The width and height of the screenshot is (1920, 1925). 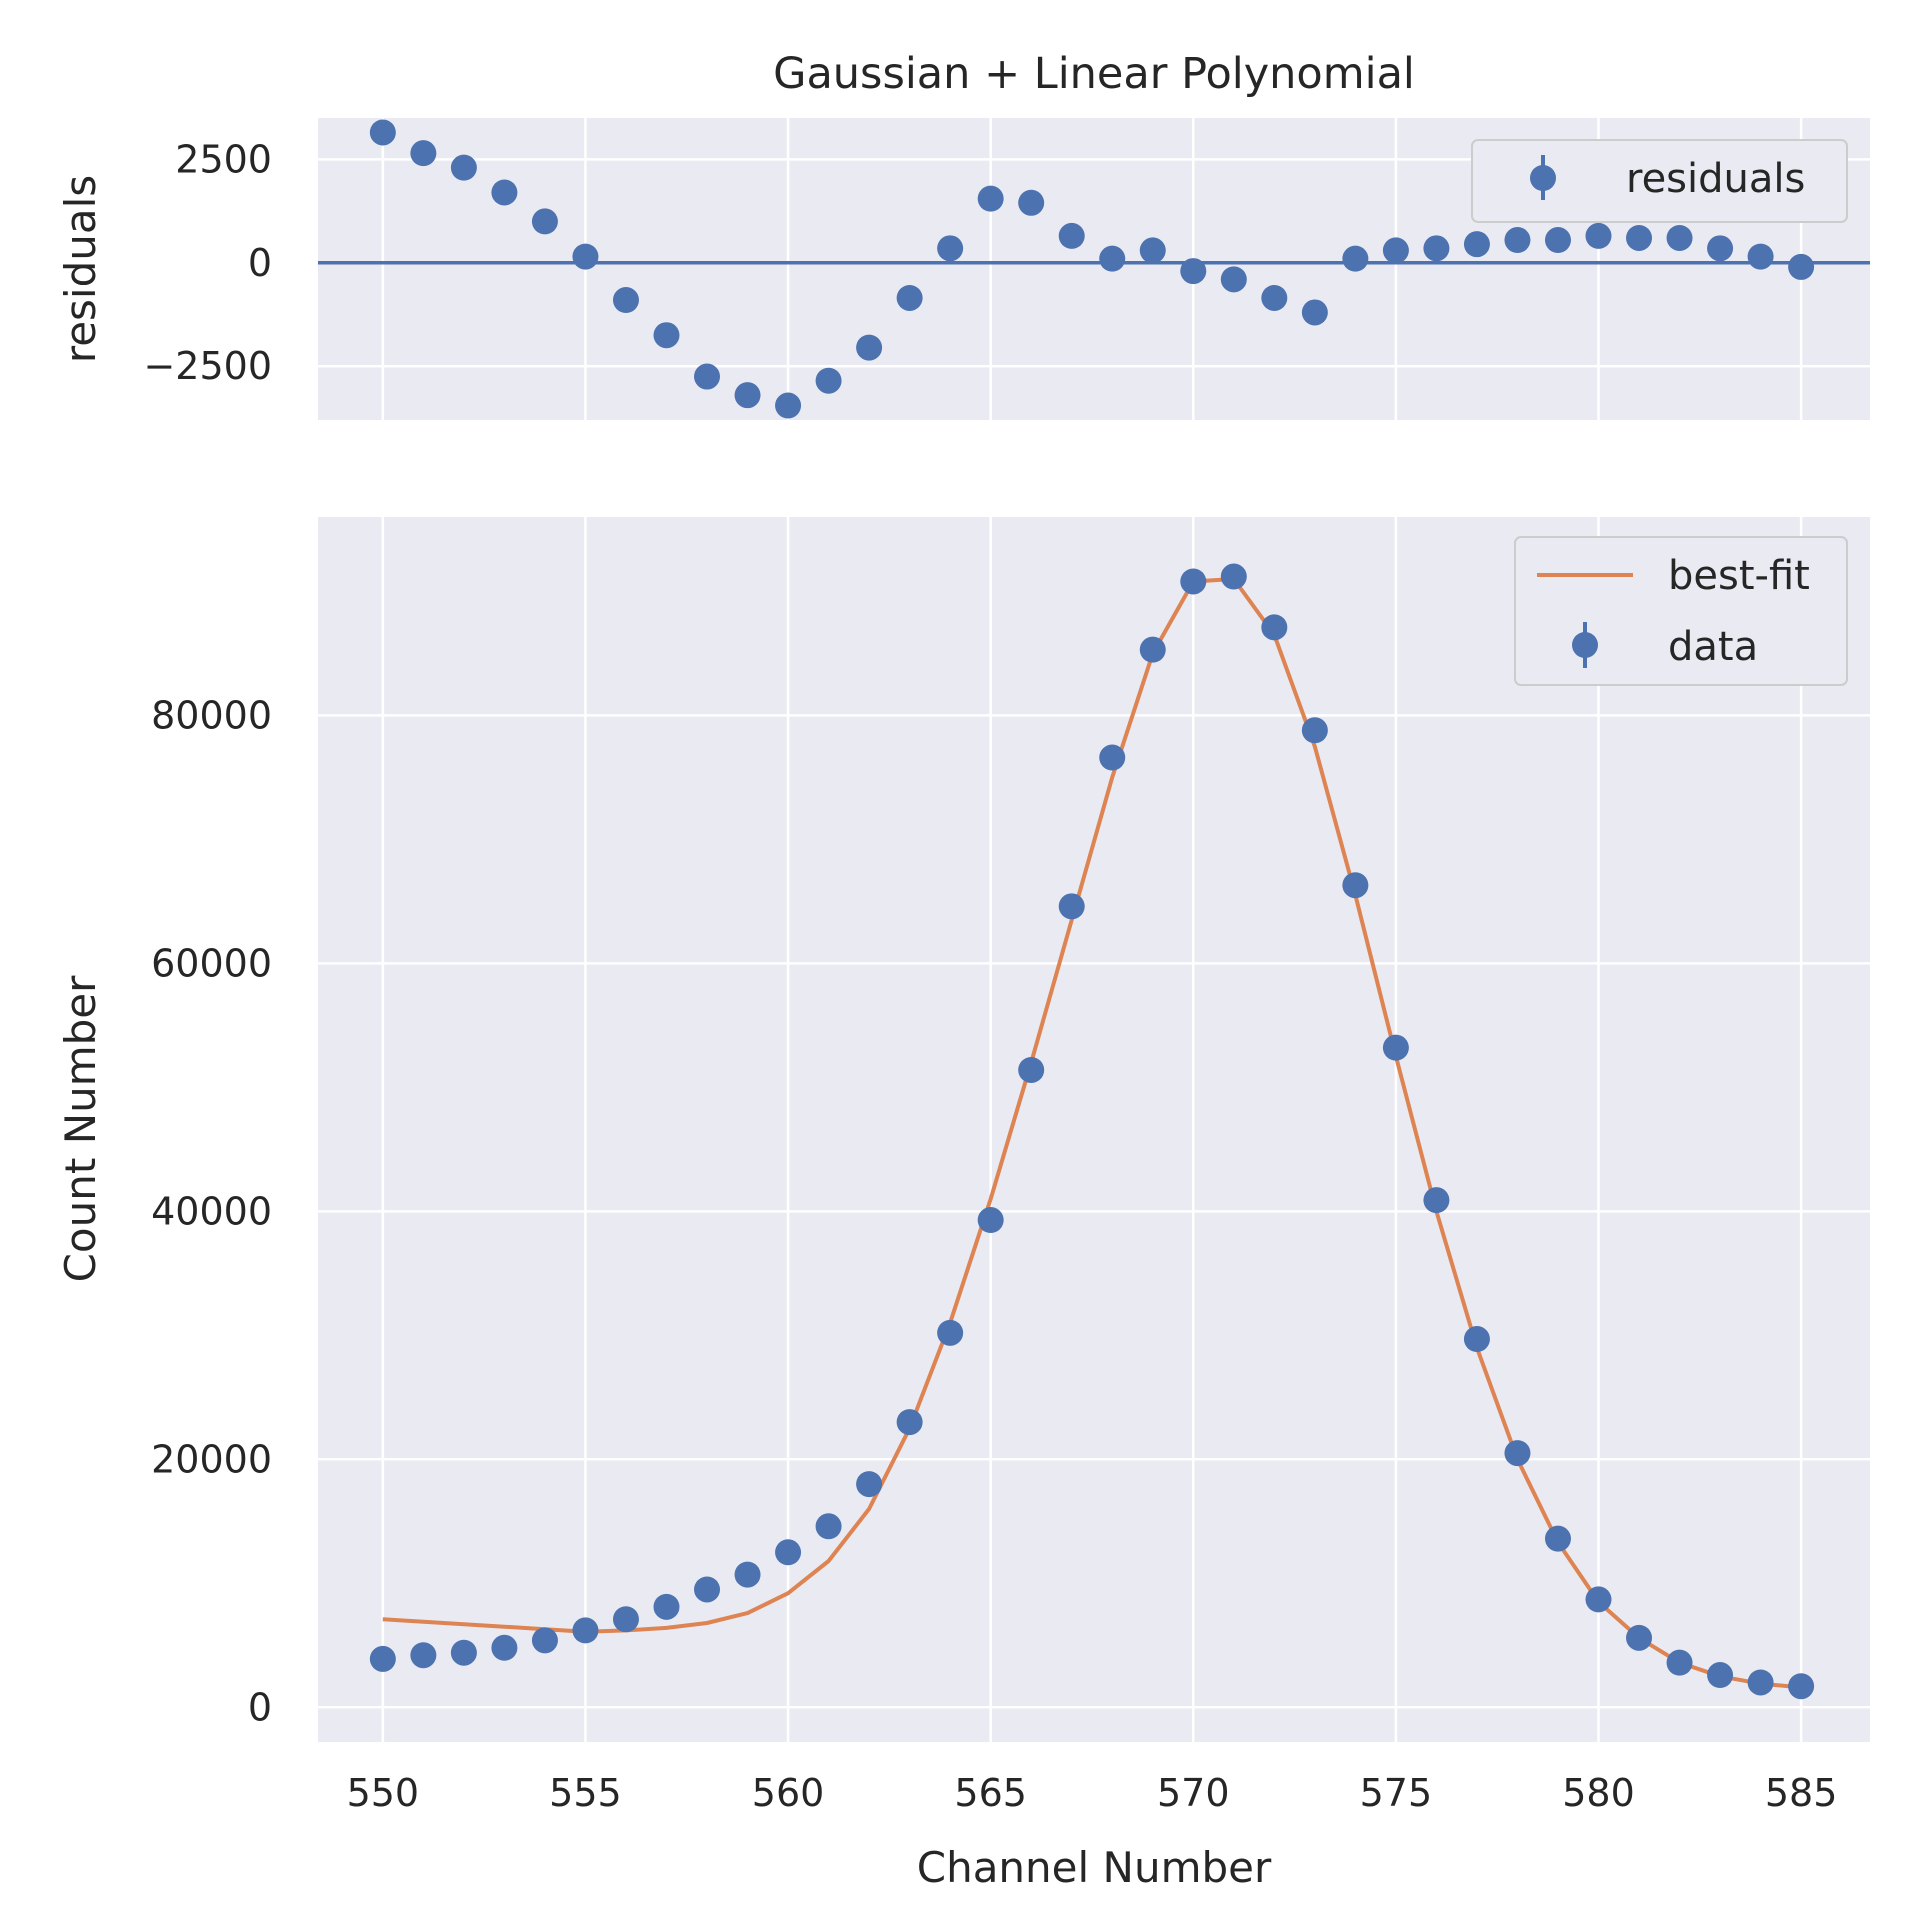 I want to click on x-tick-label: 570, so click(x=1193, y=1793).